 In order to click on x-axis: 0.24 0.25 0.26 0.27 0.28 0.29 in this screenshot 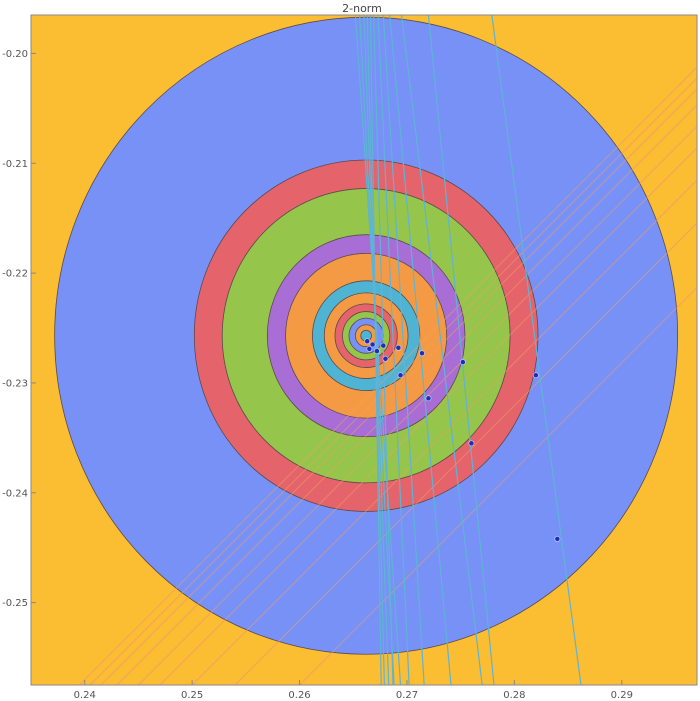, I will do `click(353, 690)`.